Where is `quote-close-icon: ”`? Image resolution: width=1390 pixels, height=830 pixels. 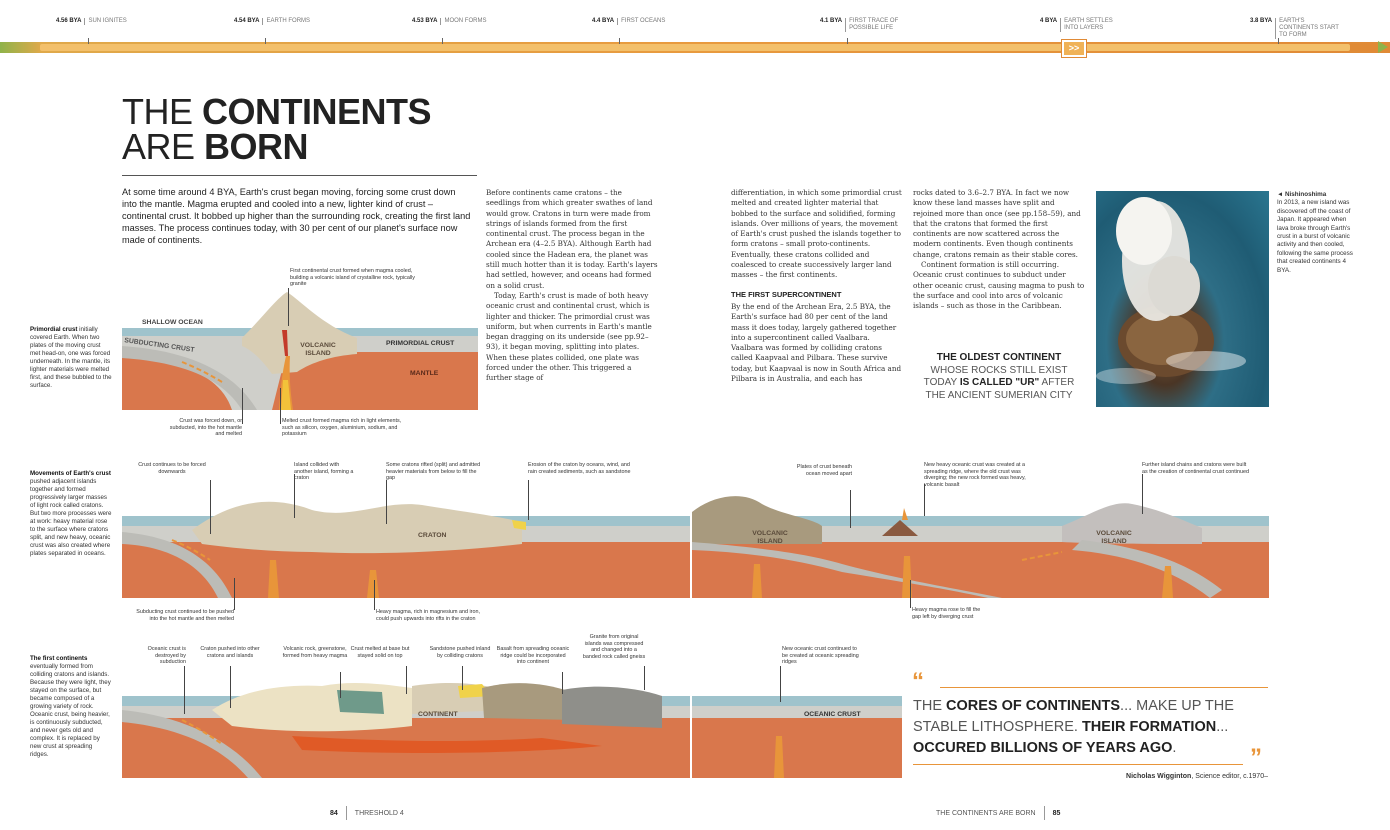
quote-close-icon: ” is located at coordinates (1256, 757).